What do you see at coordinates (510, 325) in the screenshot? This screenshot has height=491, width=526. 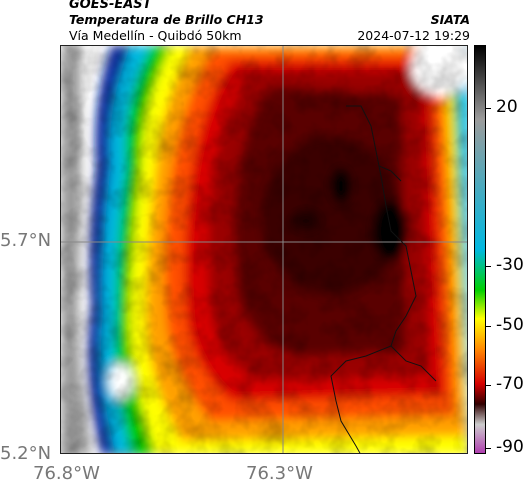 I see `colorbar-label: -50` at bounding box center [510, 325].